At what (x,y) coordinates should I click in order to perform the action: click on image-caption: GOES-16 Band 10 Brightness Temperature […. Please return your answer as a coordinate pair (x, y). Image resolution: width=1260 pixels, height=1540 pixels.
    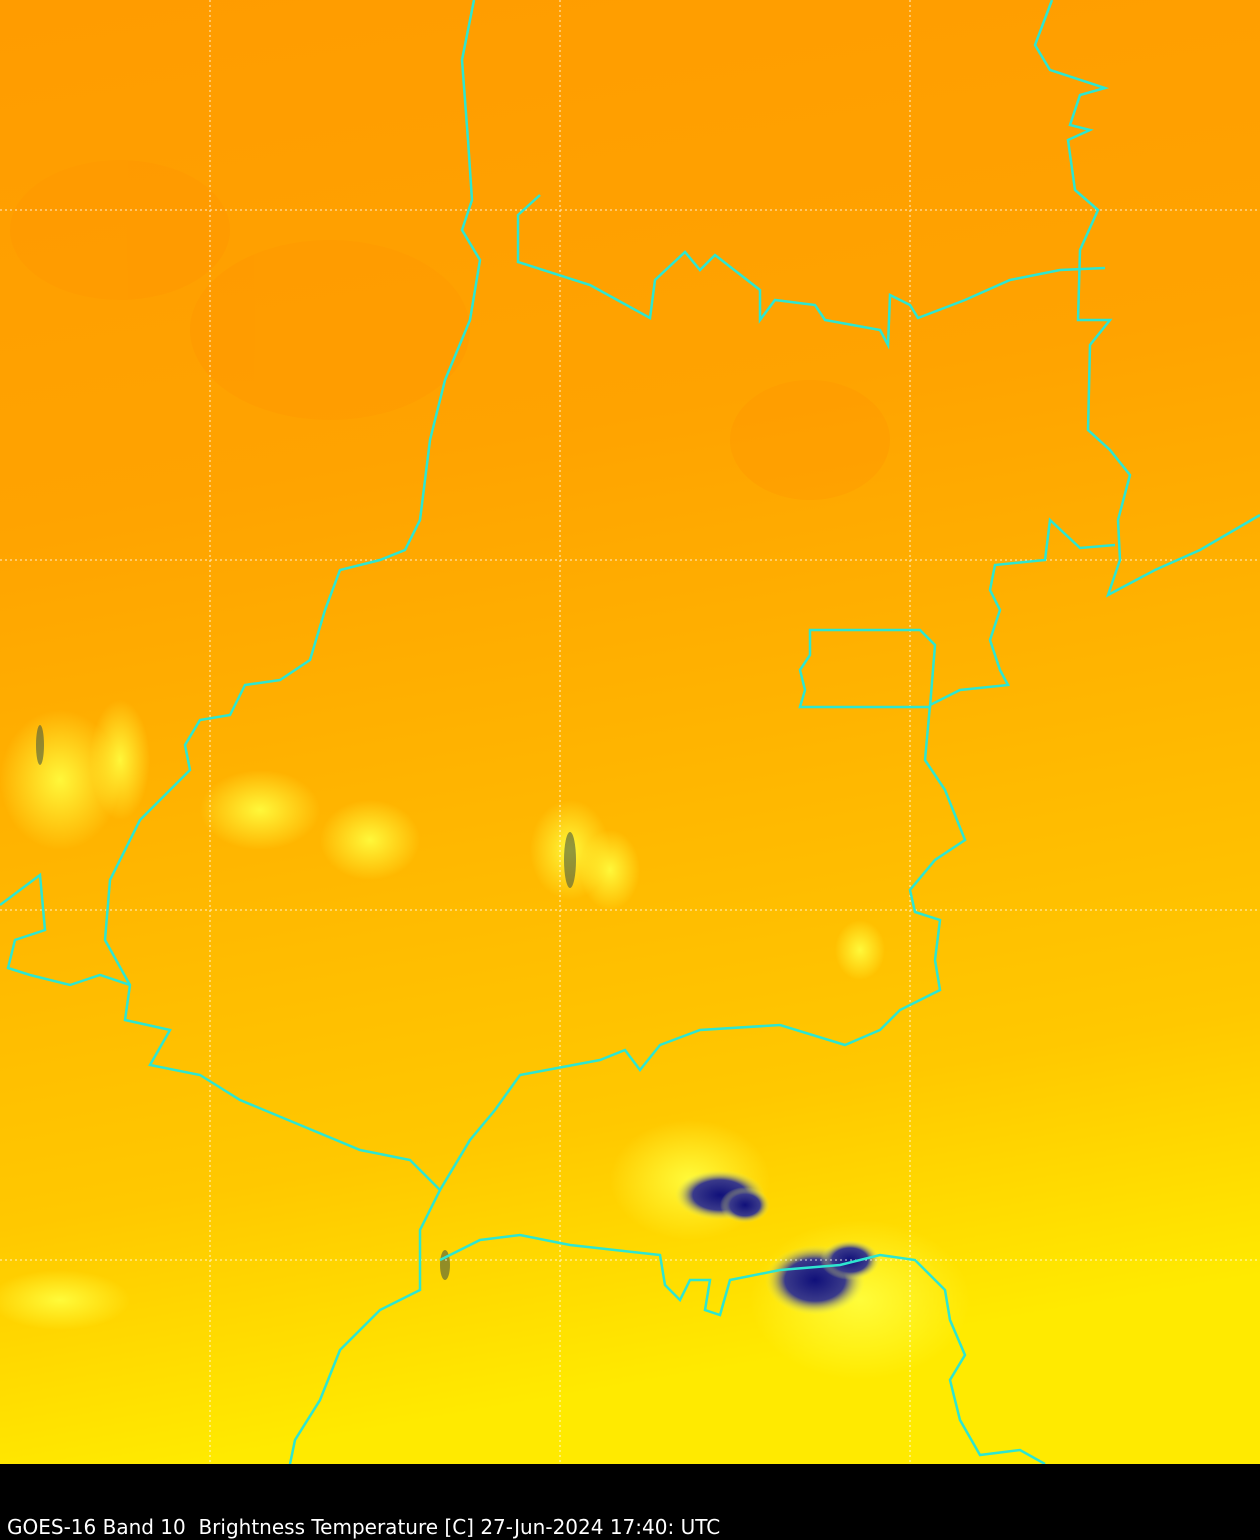
    Looking at the image, I should click on (364, 1527).